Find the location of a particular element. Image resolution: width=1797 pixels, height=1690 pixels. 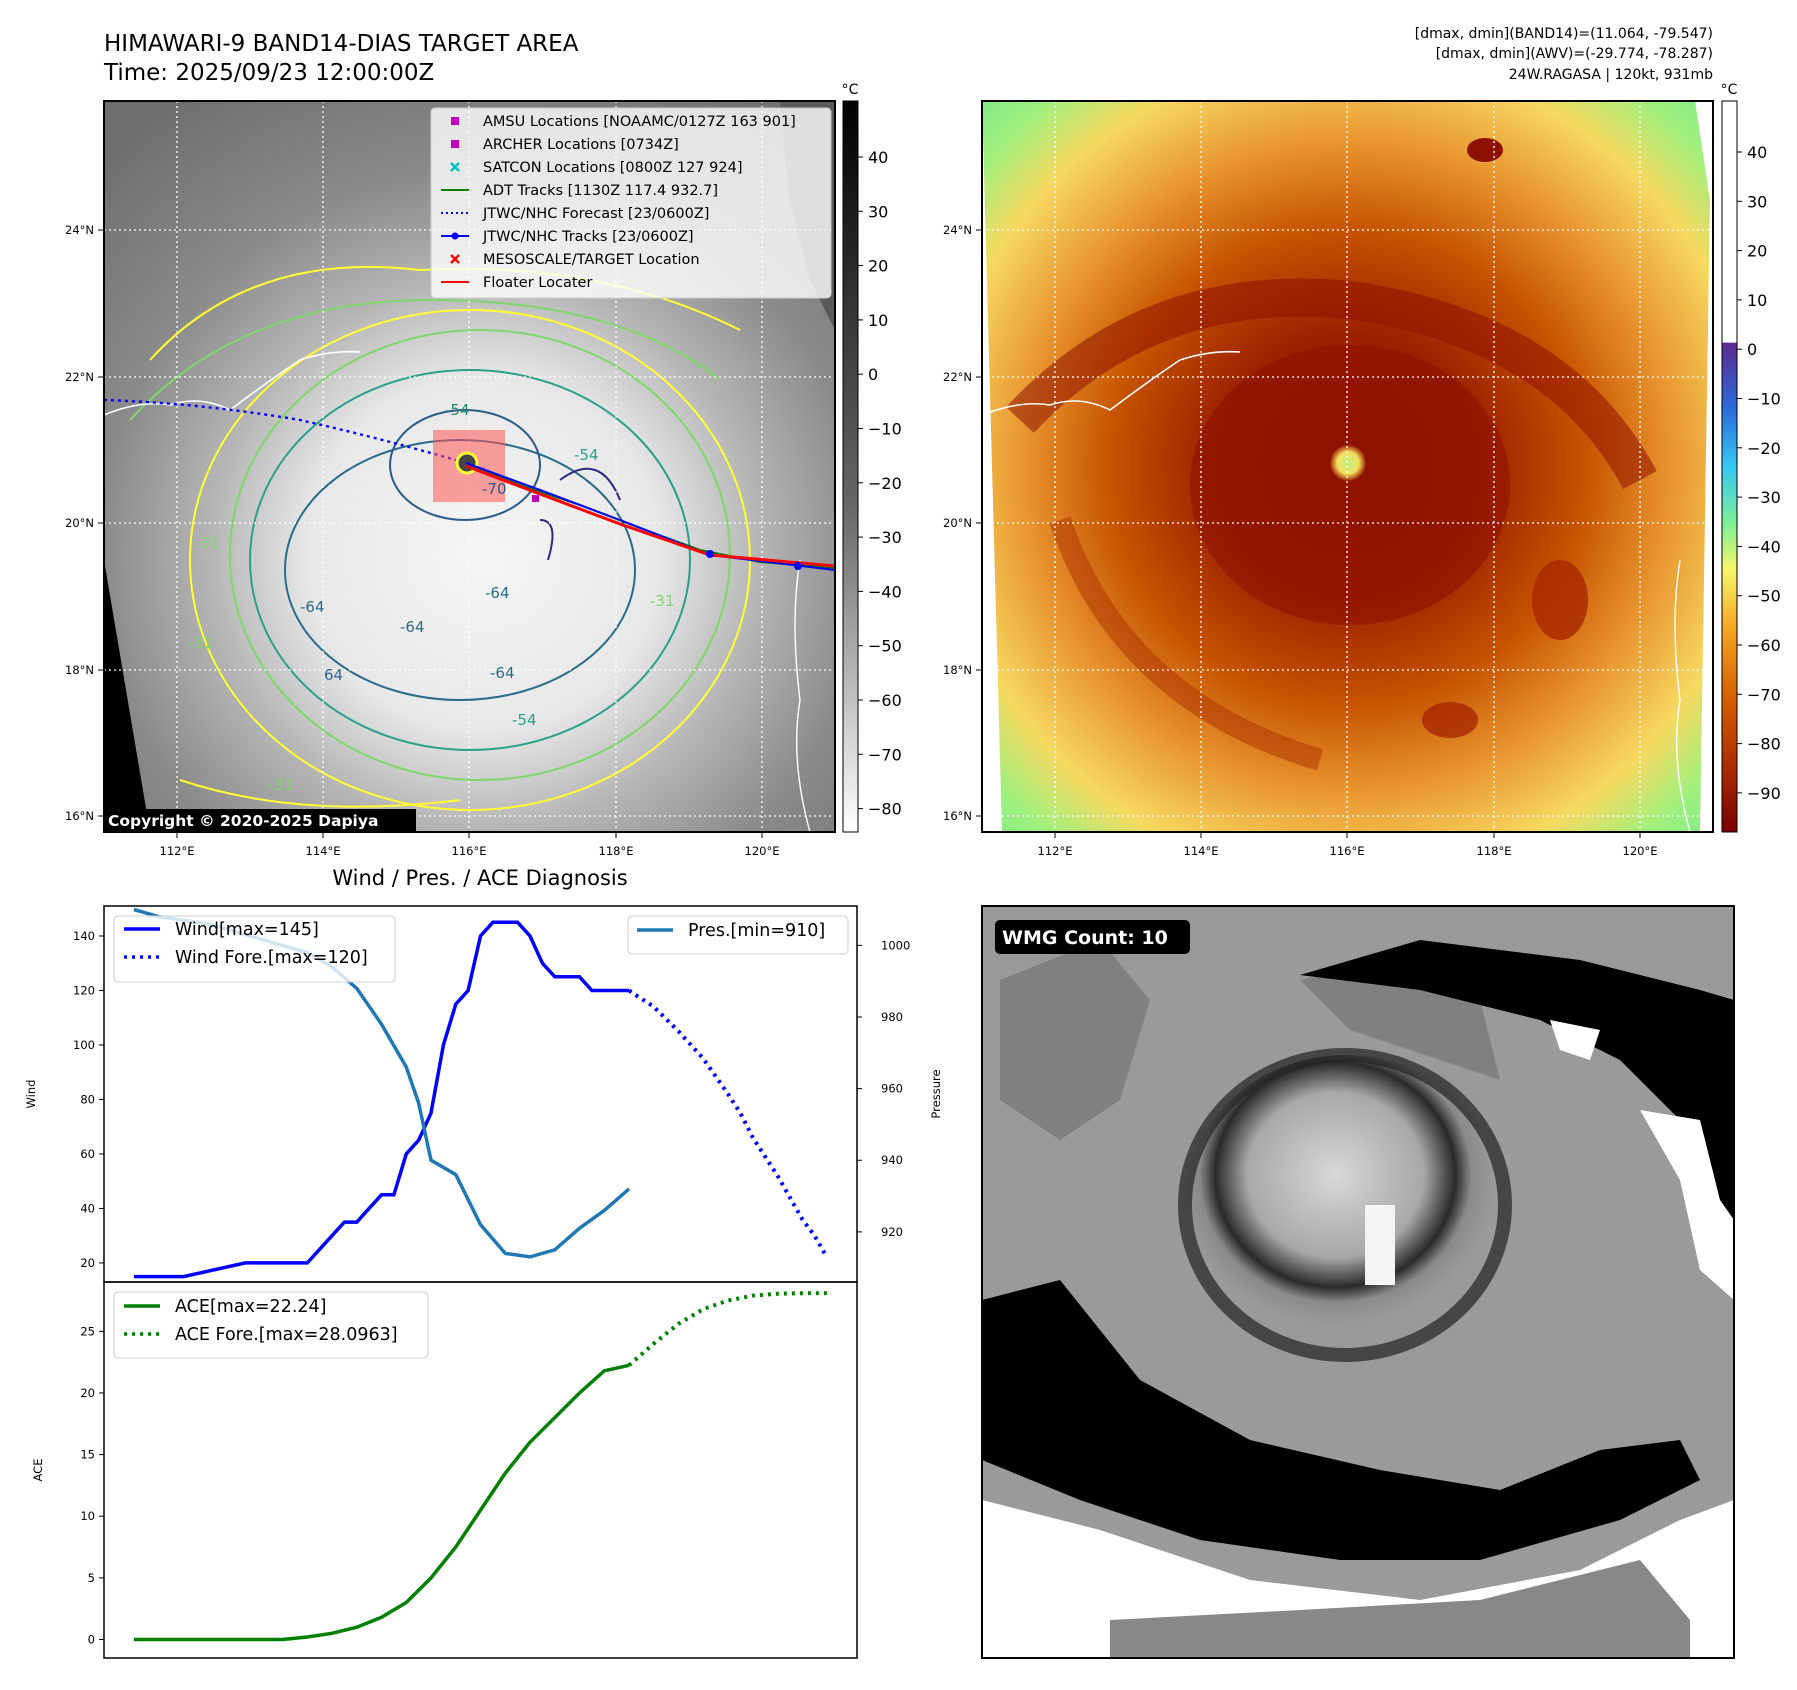

legend-label: Wind Fore.[max=120] is located at coordinates (271, 958).